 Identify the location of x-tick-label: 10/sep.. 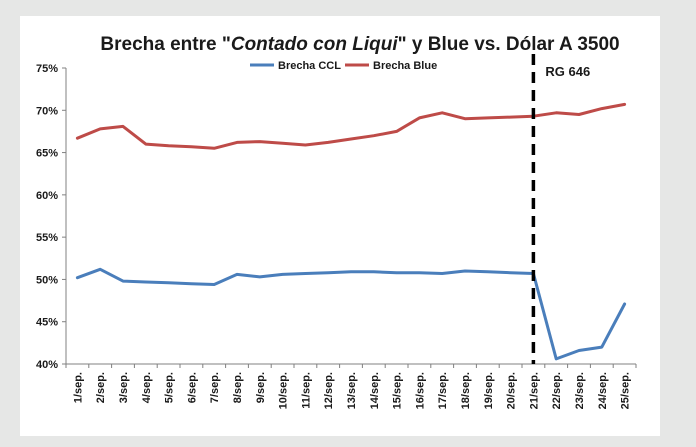
(284, 390).